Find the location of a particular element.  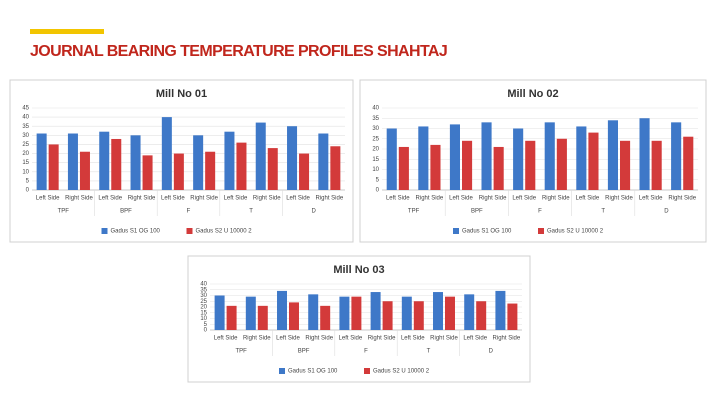

chart-title: Mill No 03 is located at coordinates (358, 270).